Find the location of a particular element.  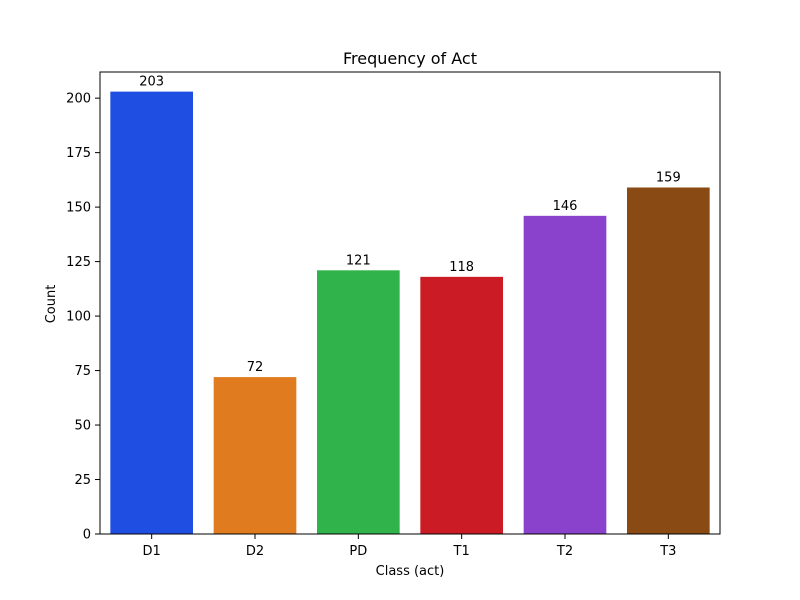

y-axis-label: Count is located at coordinates (51, 304).